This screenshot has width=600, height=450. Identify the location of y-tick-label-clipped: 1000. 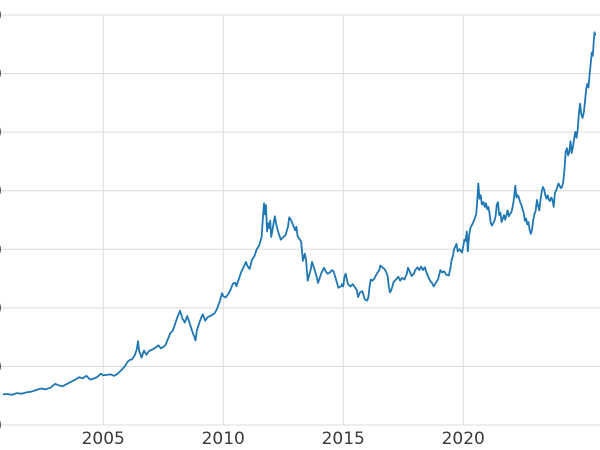
(1, 309).